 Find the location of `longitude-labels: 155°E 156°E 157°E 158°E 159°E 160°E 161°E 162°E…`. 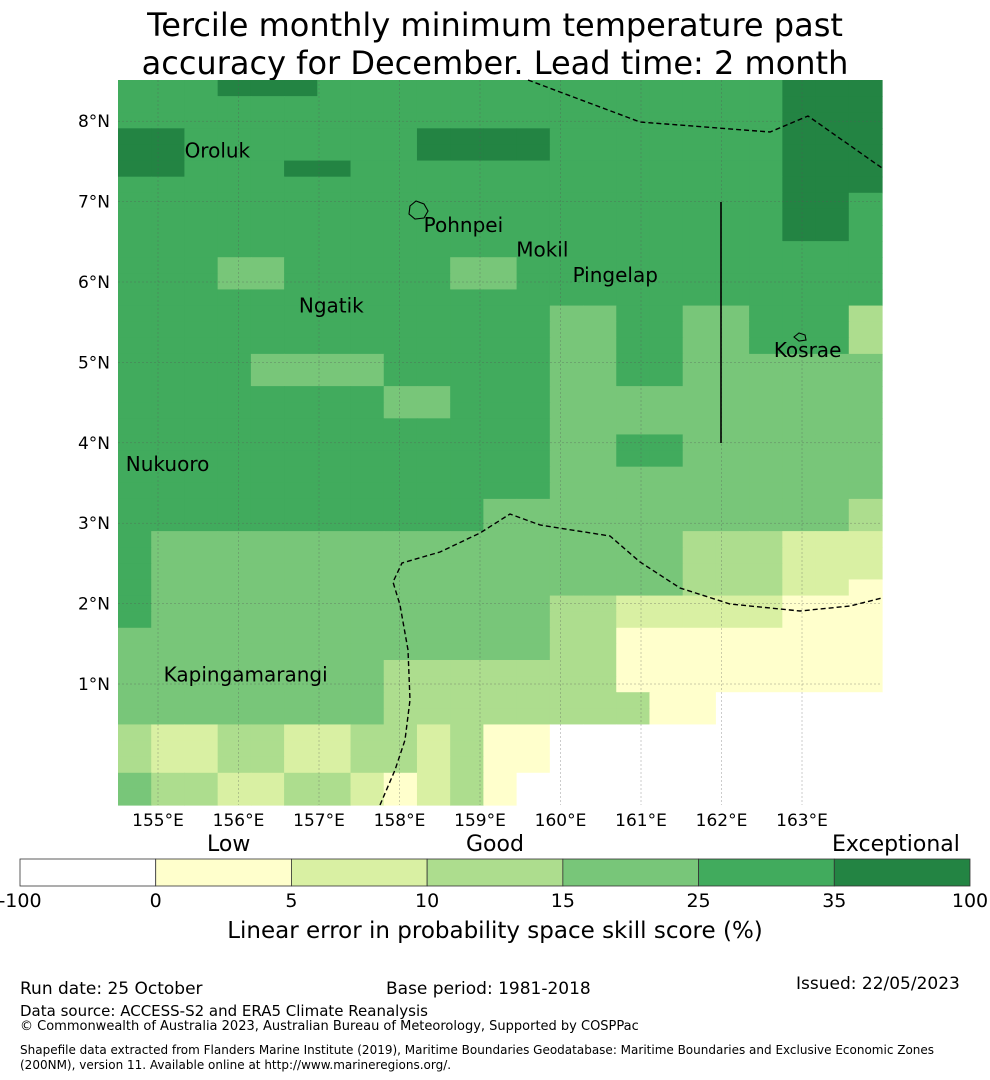

longitude-labels: 155°E 156°E 157°E 158°E 159°E 160°E 161°E 162°E… is located at coordinates (480, 821).